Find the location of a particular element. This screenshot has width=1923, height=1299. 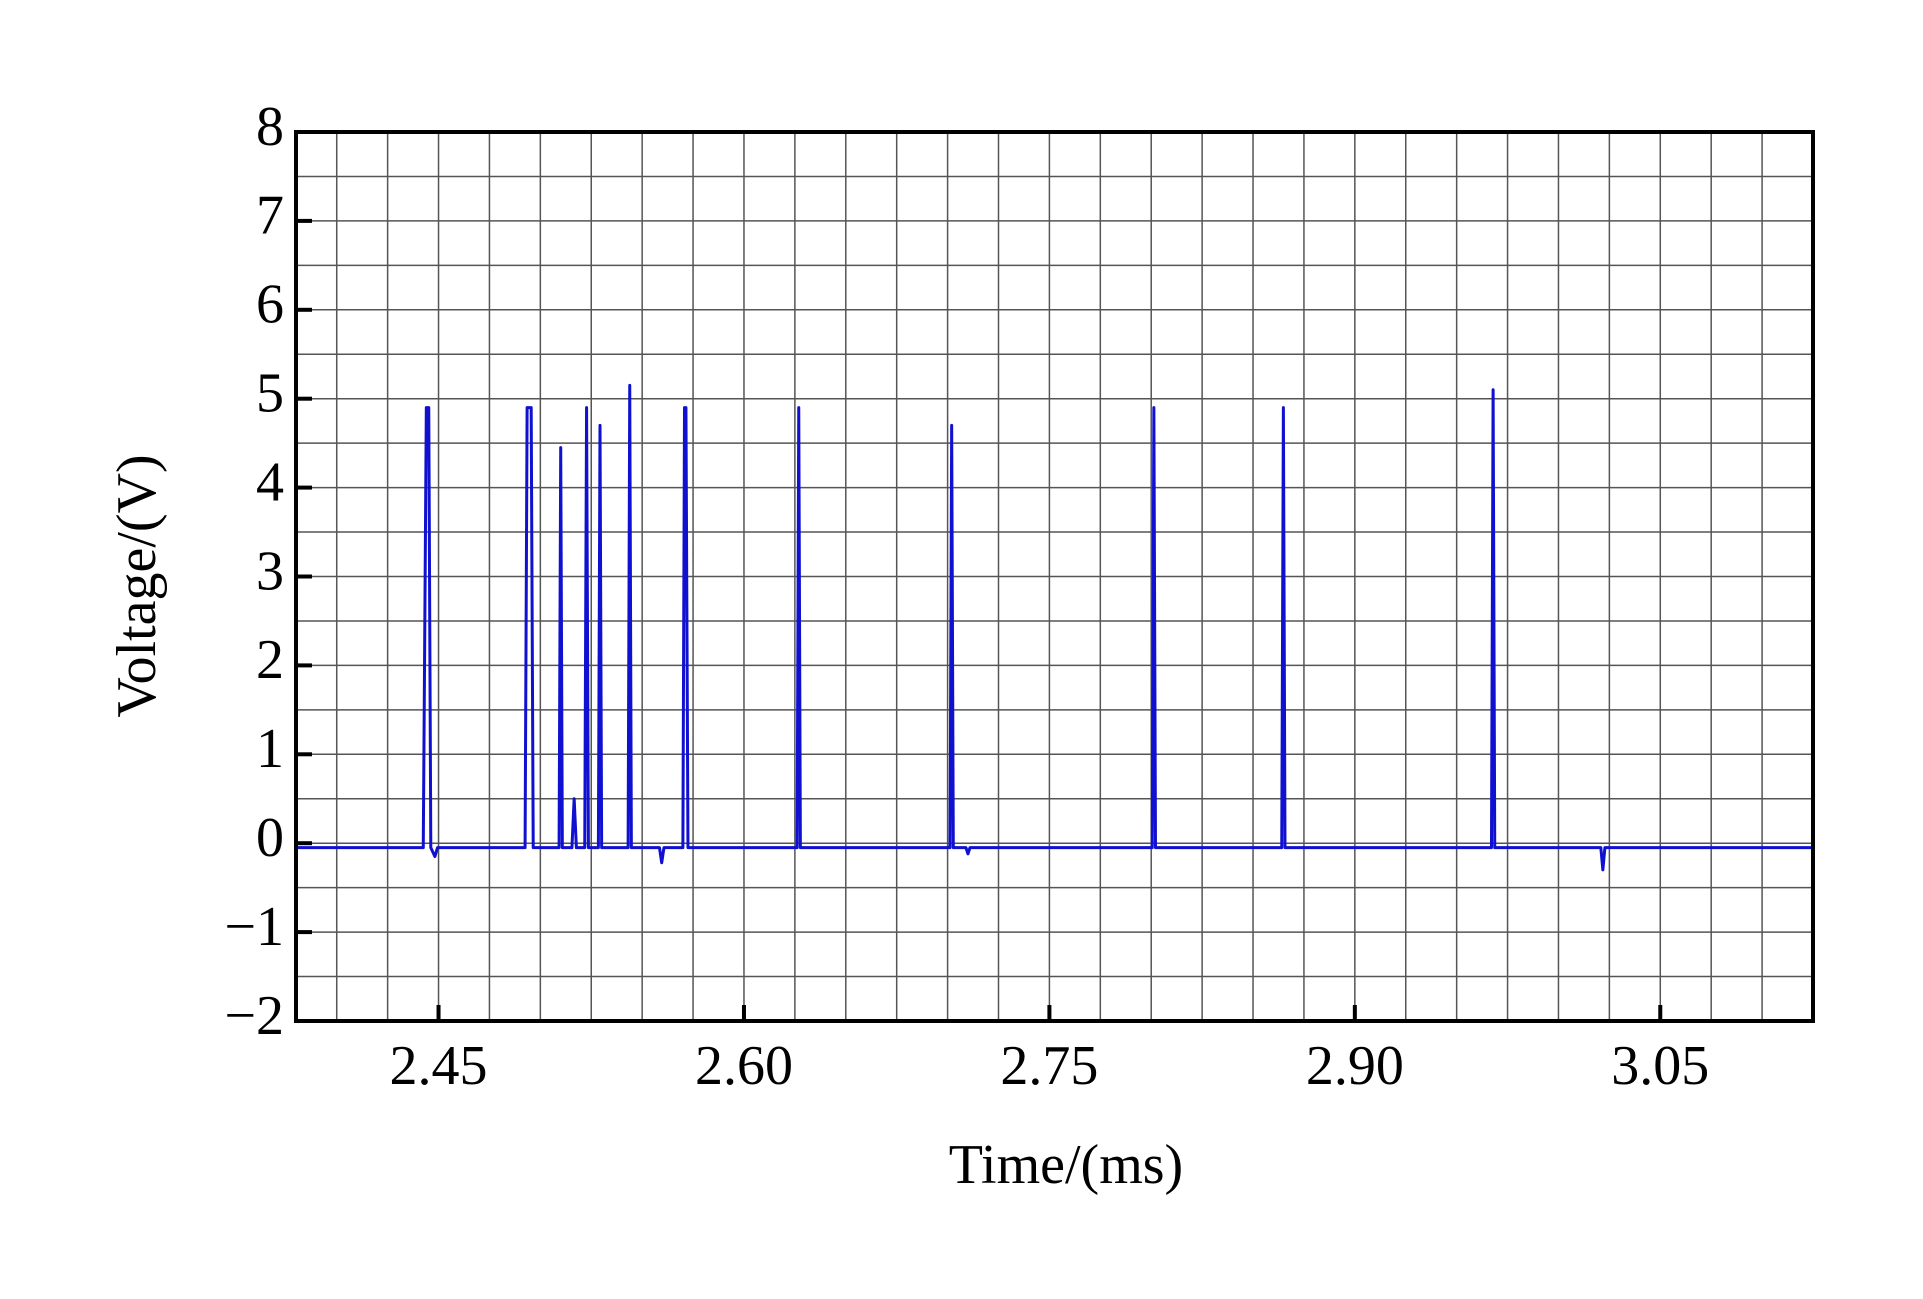

y-tick-label: −1 is located at coordinates (254, 927).